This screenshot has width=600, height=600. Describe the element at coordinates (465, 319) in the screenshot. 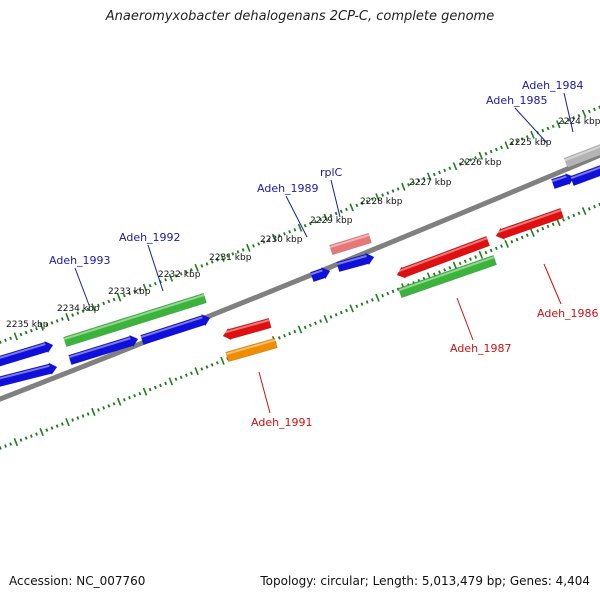

I see `callout-adeh-1987` at that location.